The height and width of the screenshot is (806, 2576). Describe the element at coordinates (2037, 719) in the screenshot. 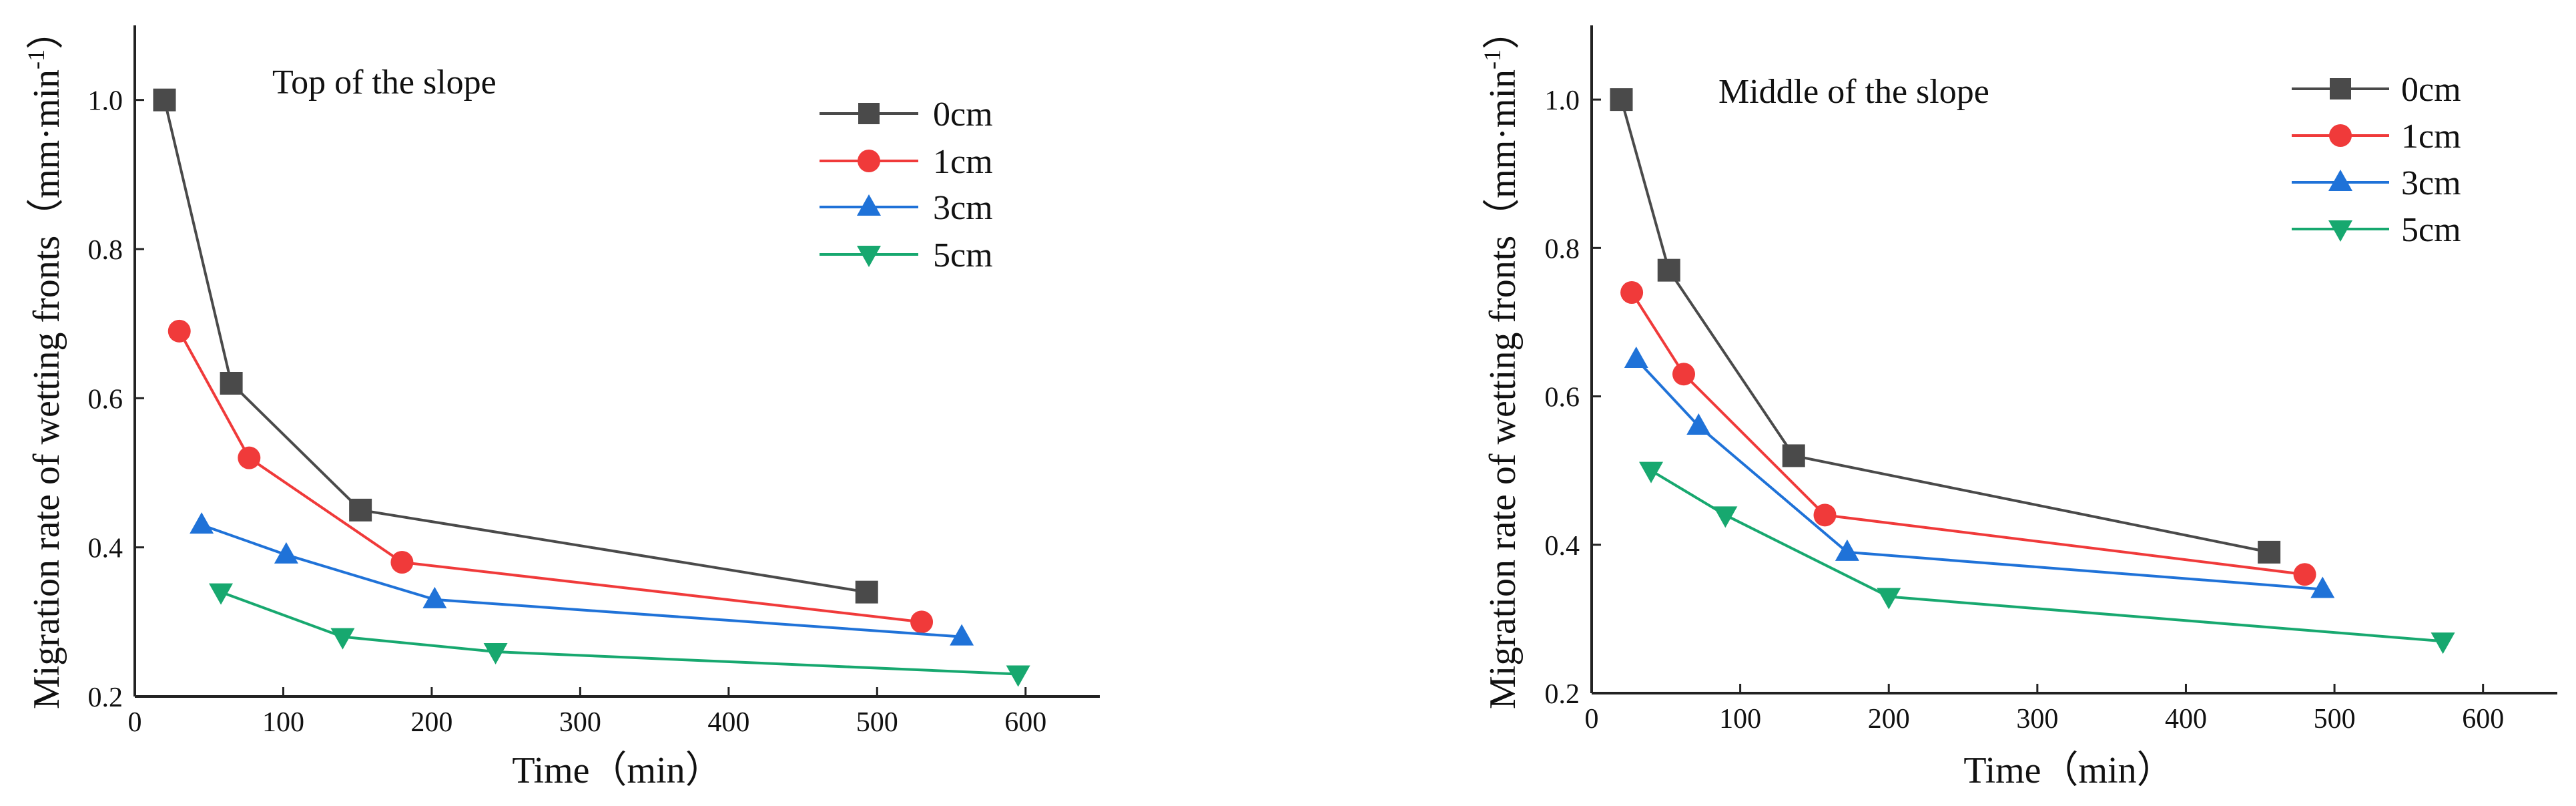

I see `x-tick-label: 300` at that location.